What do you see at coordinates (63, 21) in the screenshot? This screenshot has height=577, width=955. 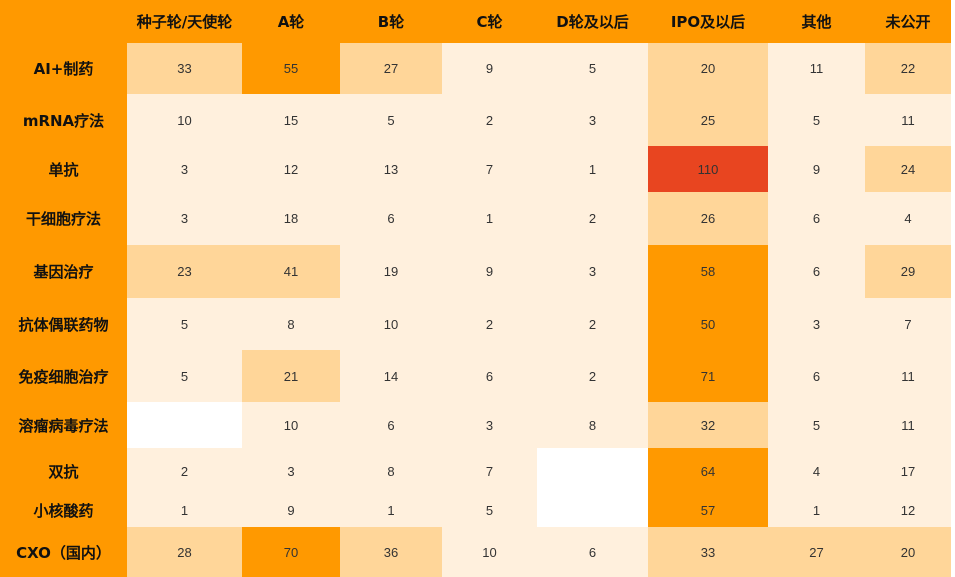 I see `corner-header-cell` at bounding box center [63, 21].